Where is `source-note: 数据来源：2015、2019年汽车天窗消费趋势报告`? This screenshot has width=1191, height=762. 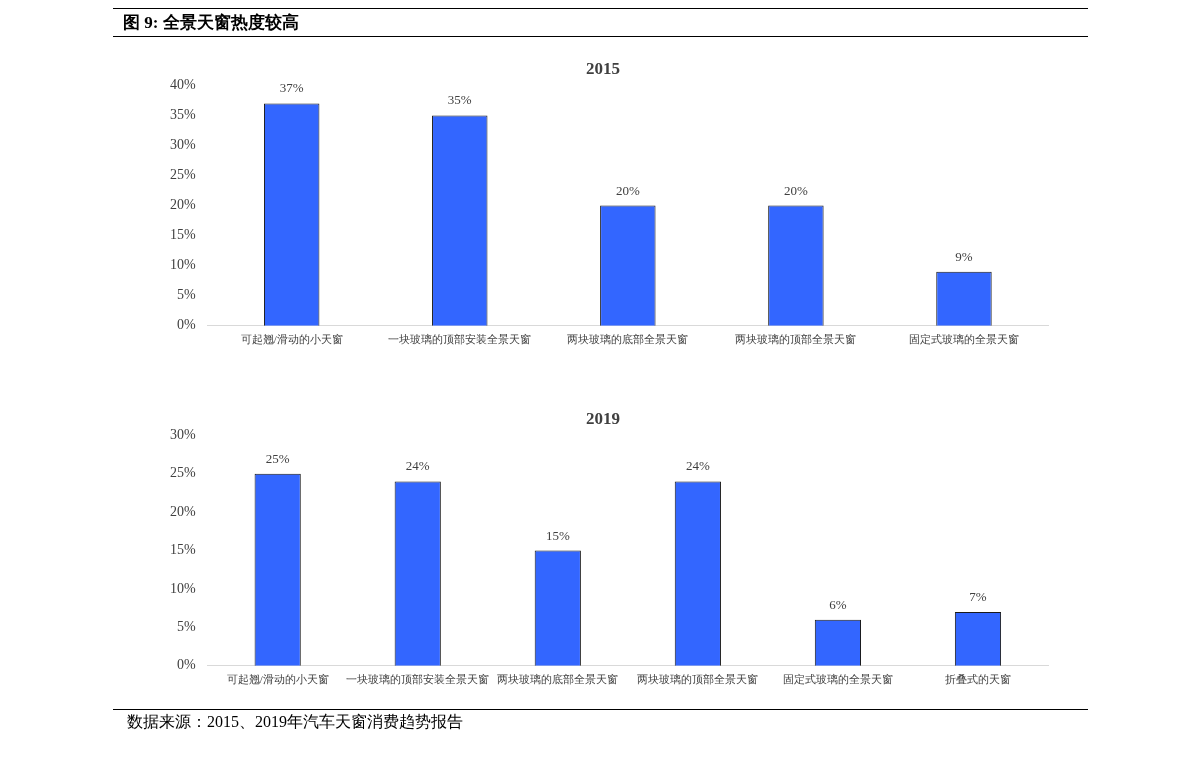
source-note: 数据来源：2015、2019年汽车天窗消费趋势报告 is located at coordinates (600, 722).